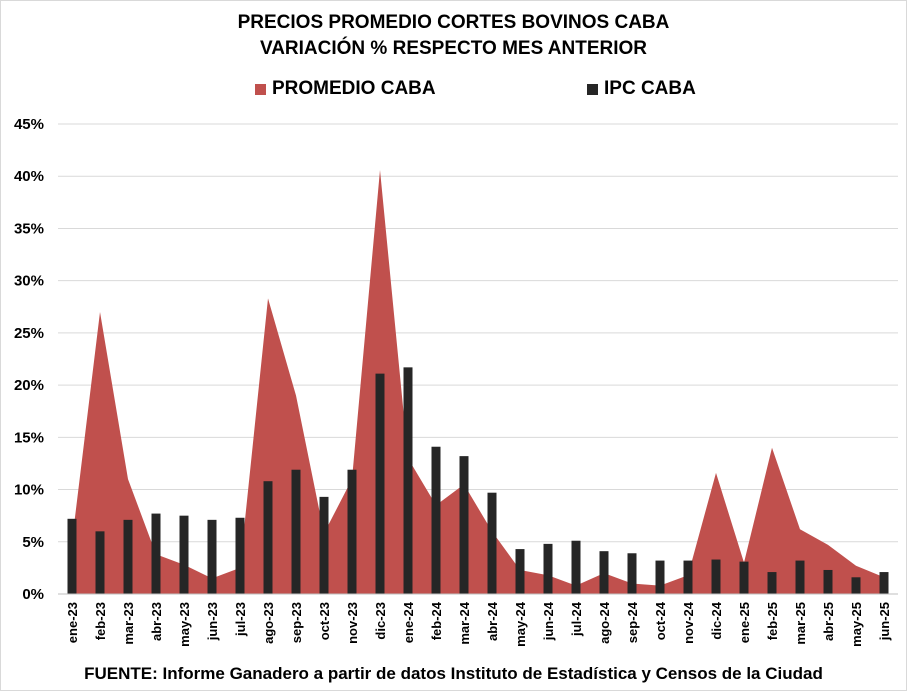  Describe the element at coordinates (29, 228) in the screenshot. I see `y-tick-label: 35%` at that location.